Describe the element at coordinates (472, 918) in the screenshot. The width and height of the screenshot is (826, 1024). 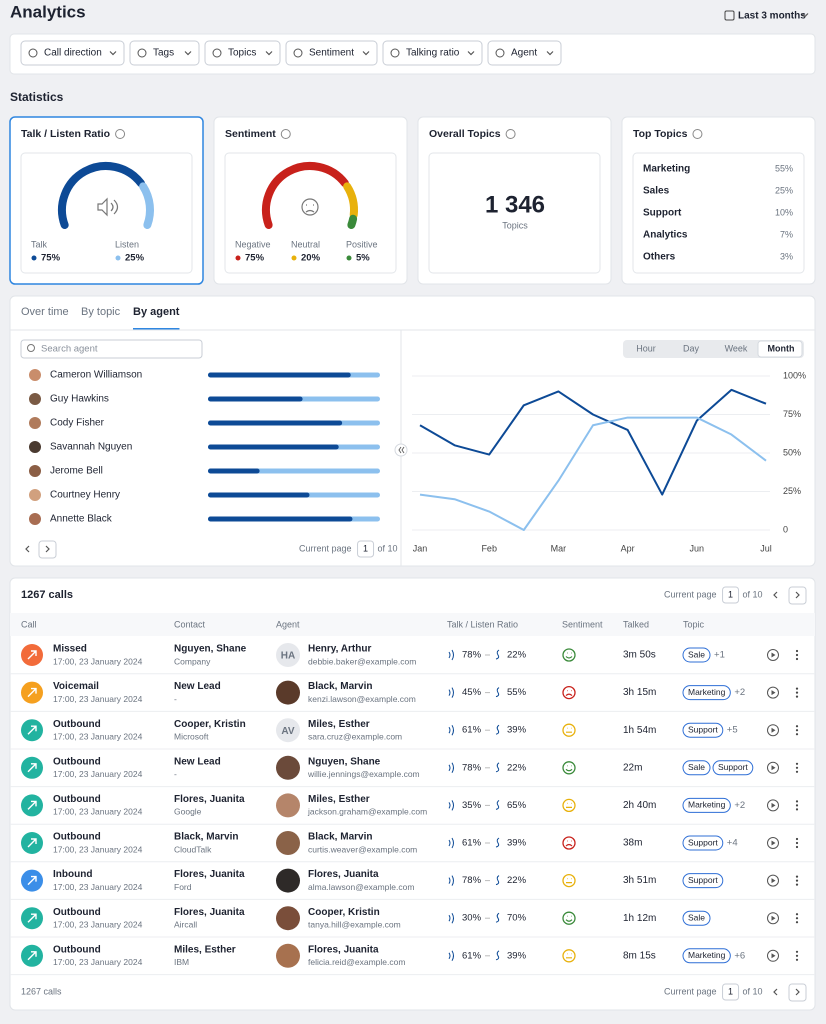
I see `talk-ratio: 30%` at that location.